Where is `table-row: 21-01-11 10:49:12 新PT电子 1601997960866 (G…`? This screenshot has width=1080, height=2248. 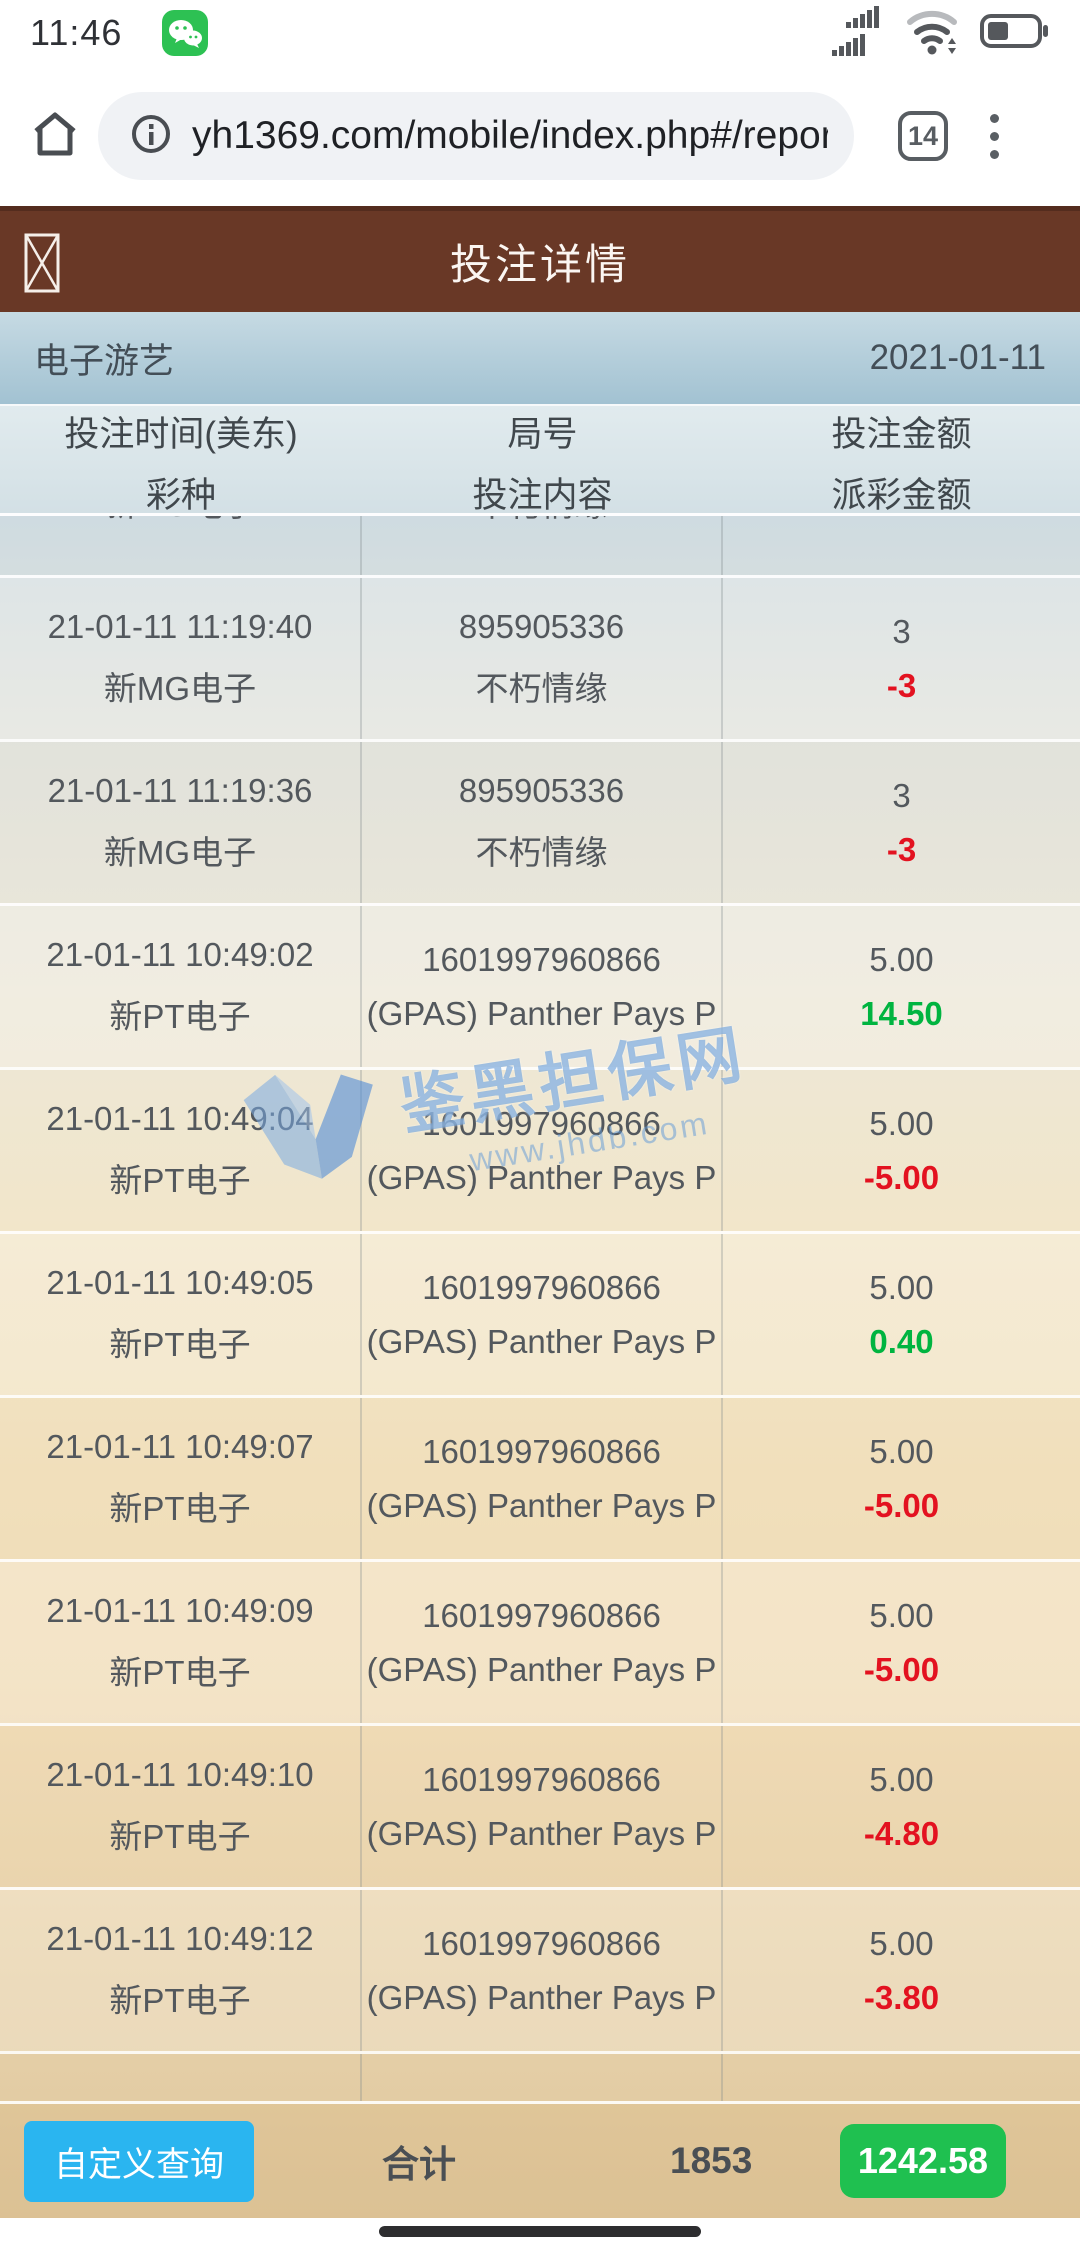 table-row: 21-01-11 10:49:12 新PT电子 1601997960866 (G… is located at coordinates (540, 1969).